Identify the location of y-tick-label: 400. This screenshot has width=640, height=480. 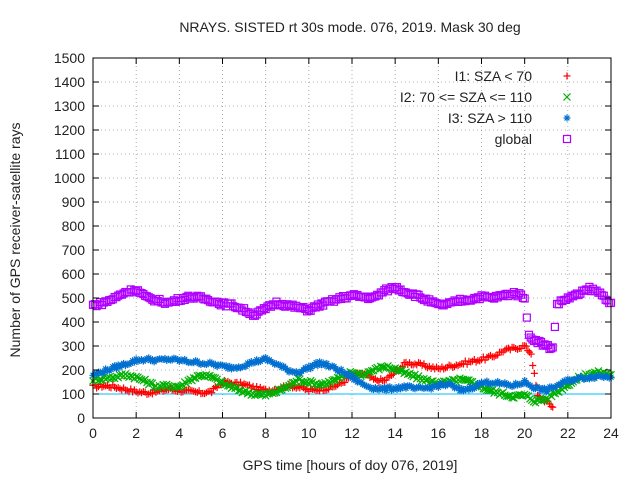
(74, 322).